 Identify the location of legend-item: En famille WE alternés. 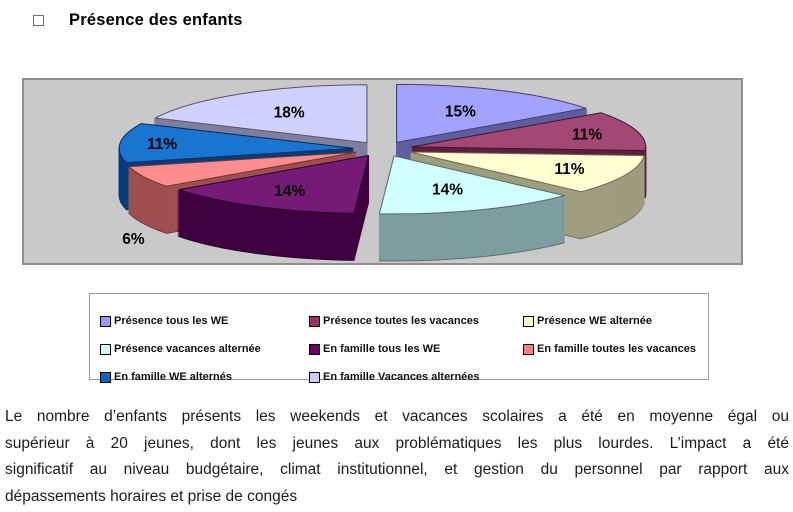
(204, 377).